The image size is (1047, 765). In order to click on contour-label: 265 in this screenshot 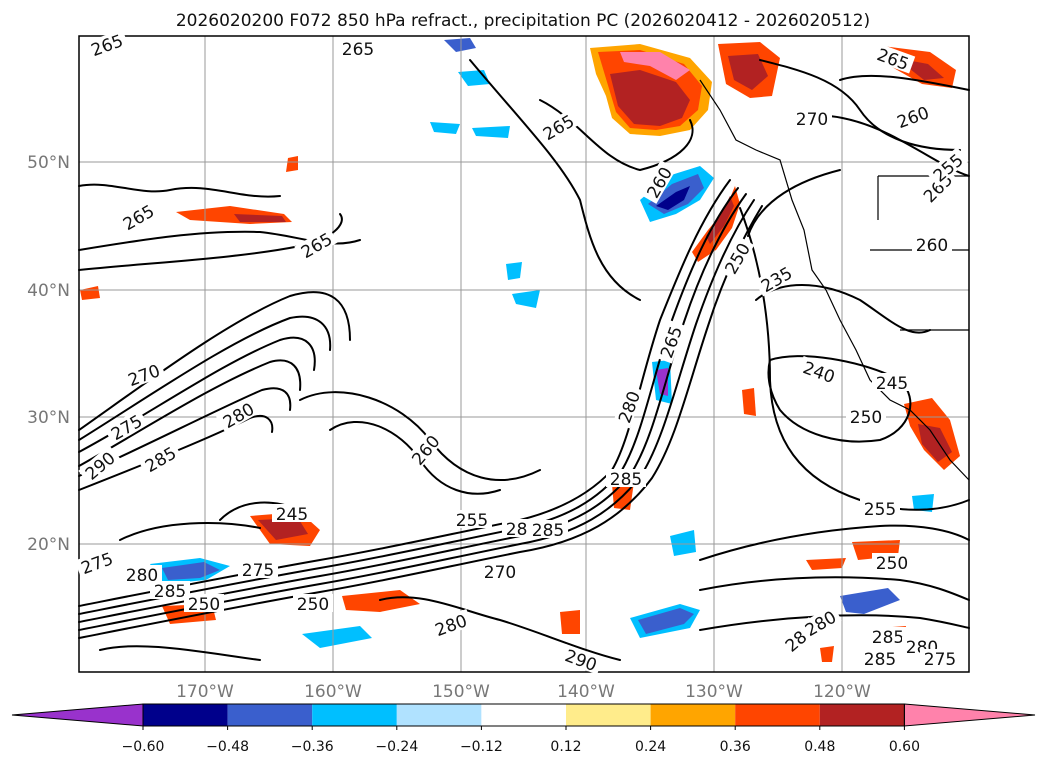, I will do `click(358, 50)`.